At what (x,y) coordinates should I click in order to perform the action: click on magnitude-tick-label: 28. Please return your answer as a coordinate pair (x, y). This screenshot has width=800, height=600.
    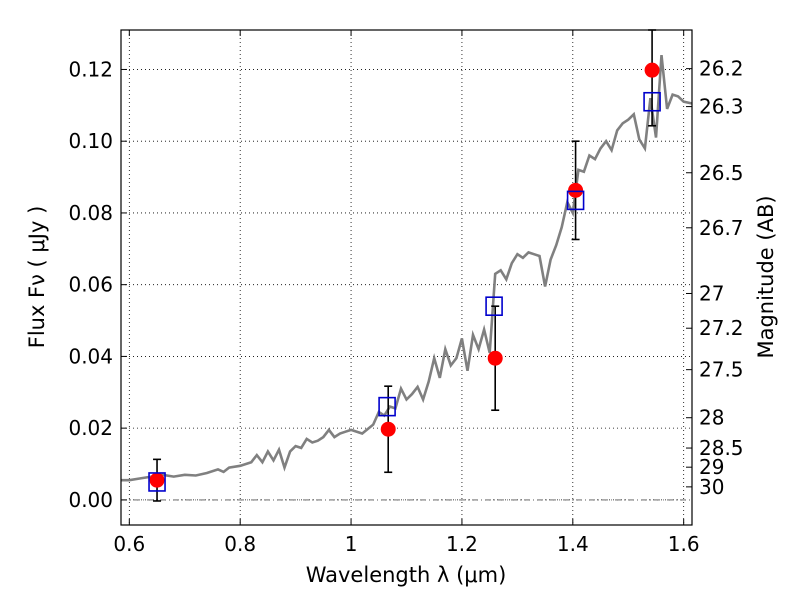
    Looking at the image, I should click on (711, 418).